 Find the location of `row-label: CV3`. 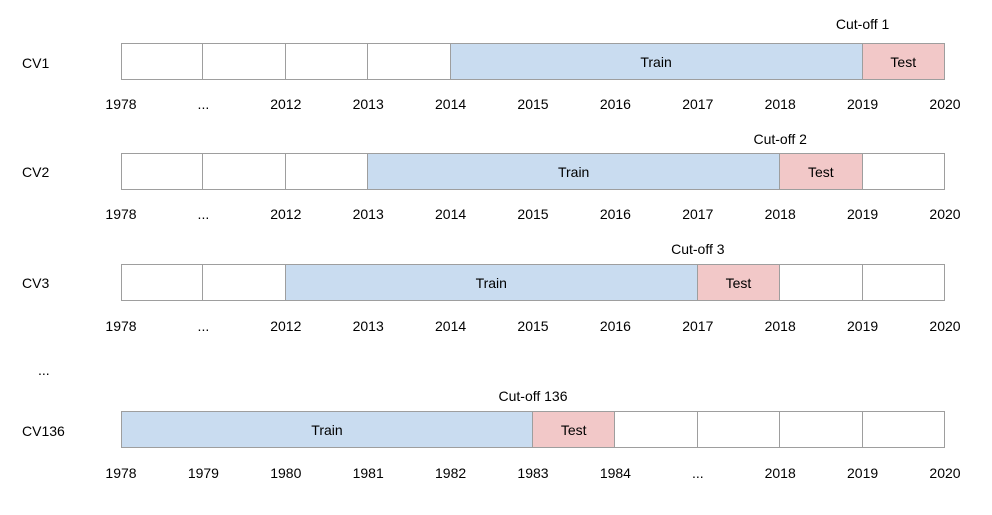

row-label: CV3 is located at coordinates (36, 283).